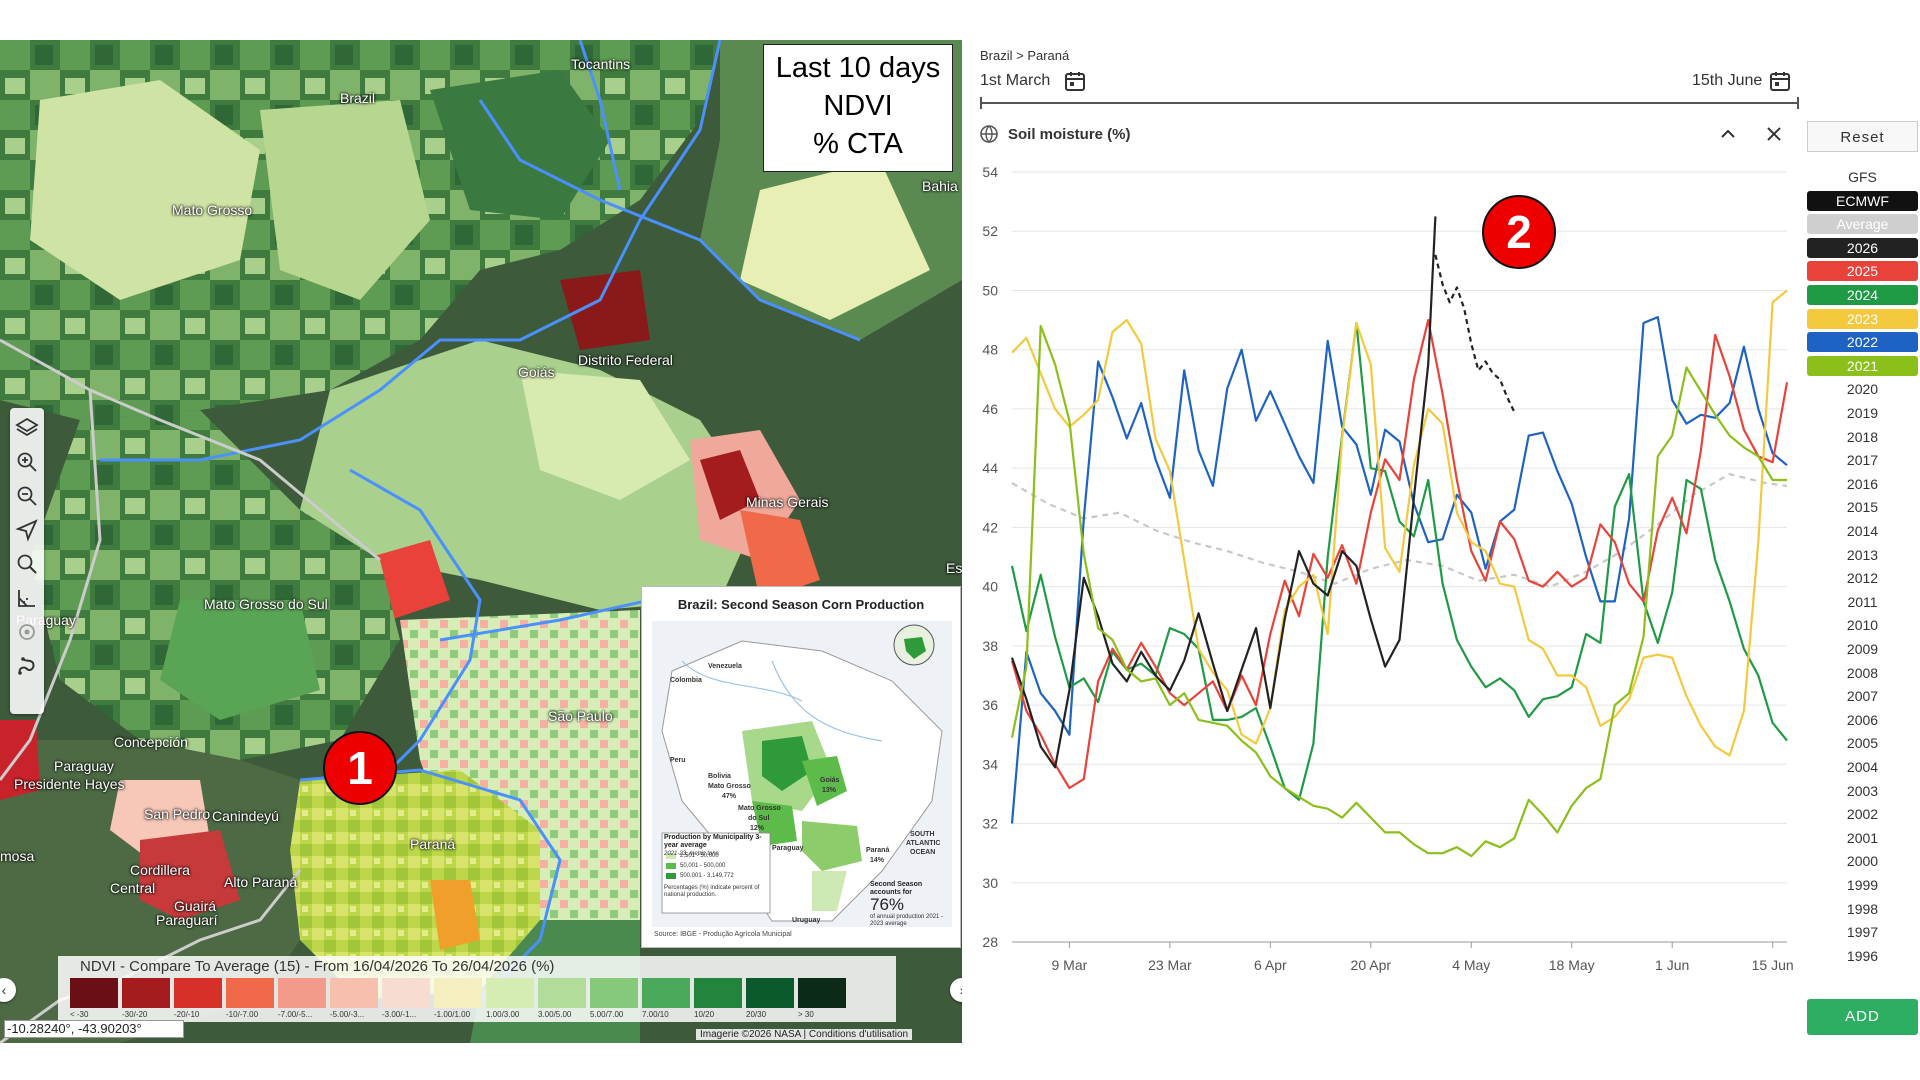 The image size is (1920, 1080). What do you see at coordinates (358, 98) in the screenshot?
I see `place-label: Brazil` at bounding box center [358, 98].